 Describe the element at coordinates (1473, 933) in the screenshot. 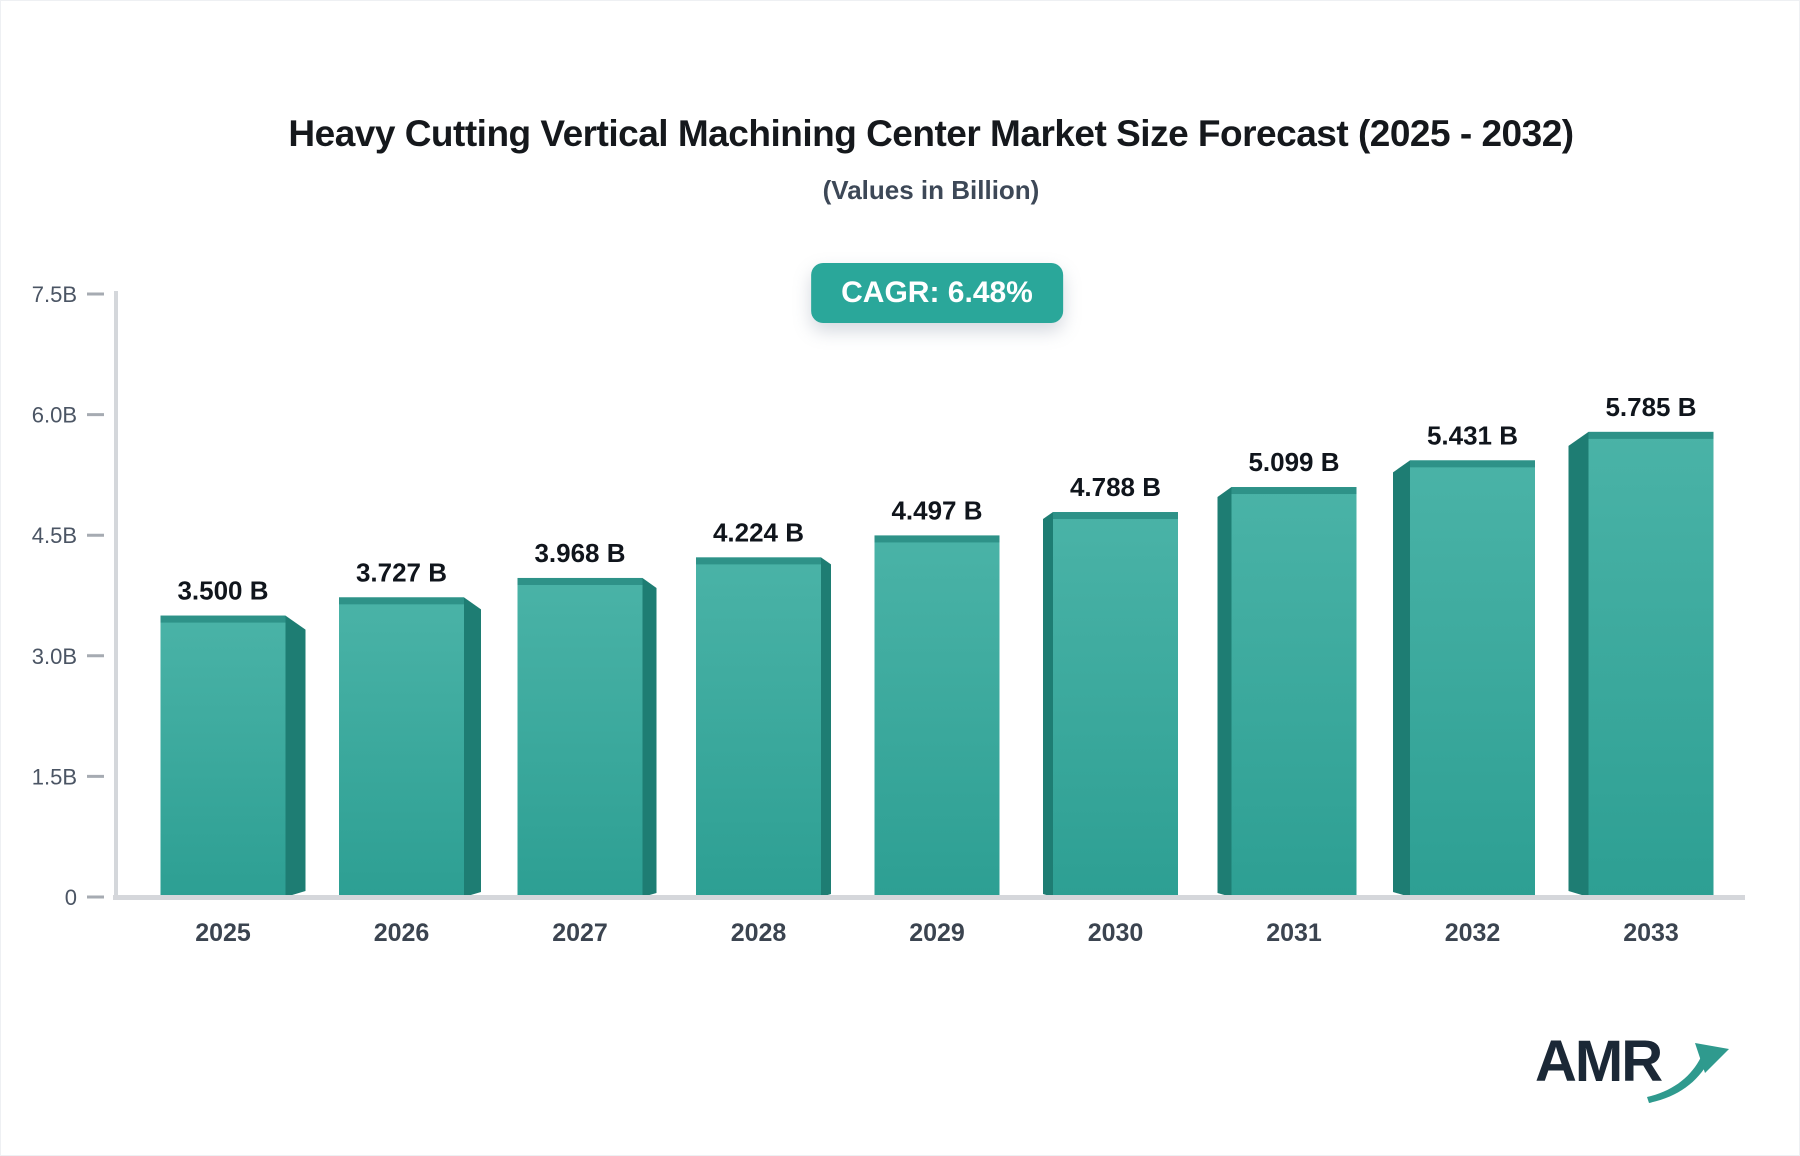

I see `x-axis-label: 2032` at that location.